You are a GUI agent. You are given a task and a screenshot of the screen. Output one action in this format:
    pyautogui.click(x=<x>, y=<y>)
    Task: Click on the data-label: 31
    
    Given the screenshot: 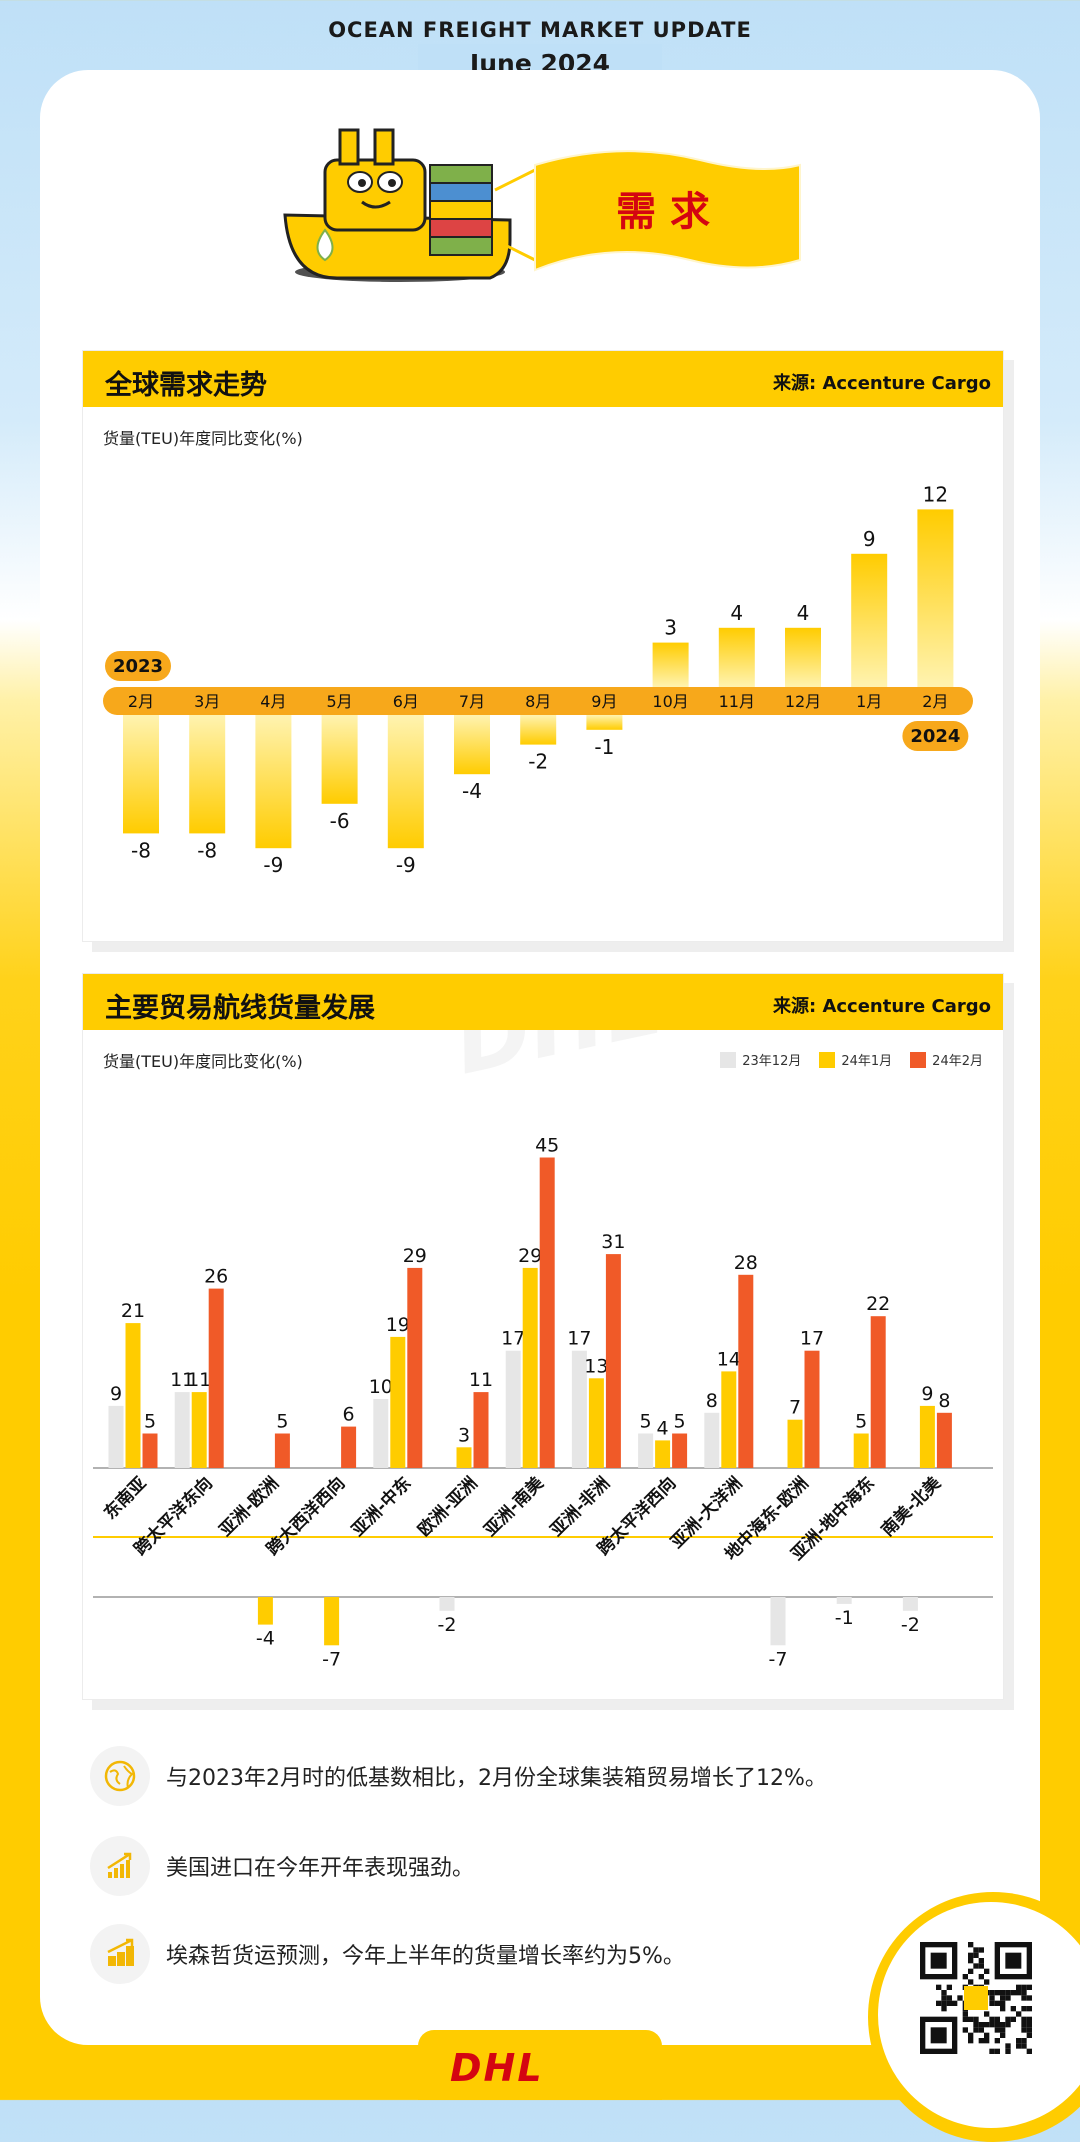 What is the action you would take?
    pyautogui.click(x=613, y=1242)
    